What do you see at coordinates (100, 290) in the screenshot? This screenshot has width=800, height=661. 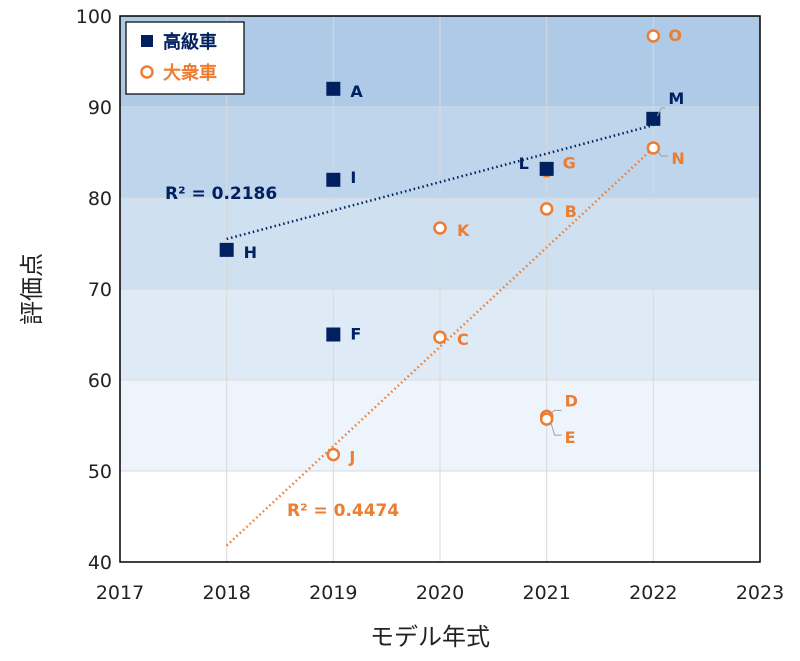 I see `y-tick-label: 70` at bounding box center [100, 290].